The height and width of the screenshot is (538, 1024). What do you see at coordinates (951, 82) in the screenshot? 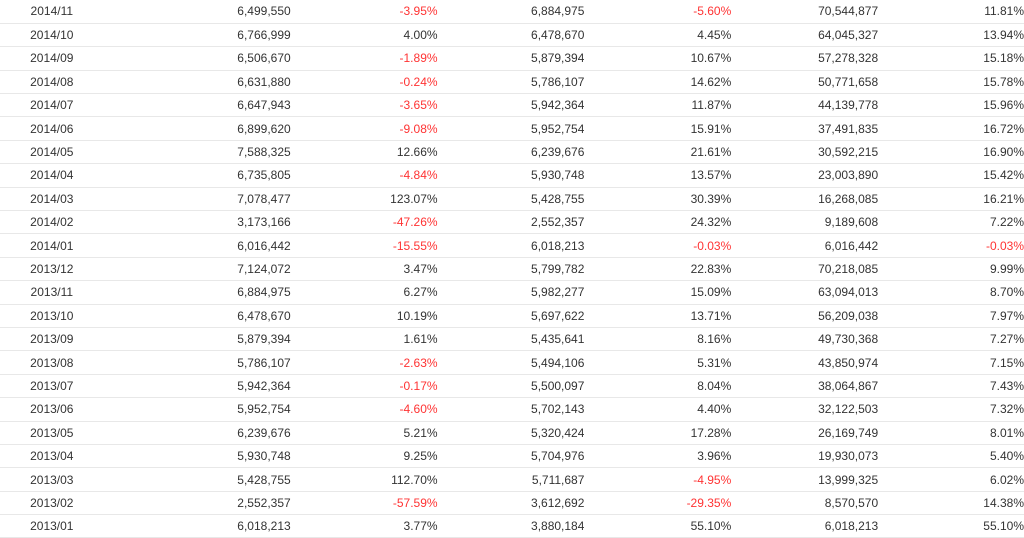
I see `change-3-cell: 15.78%` at bounding box center [951, 82].